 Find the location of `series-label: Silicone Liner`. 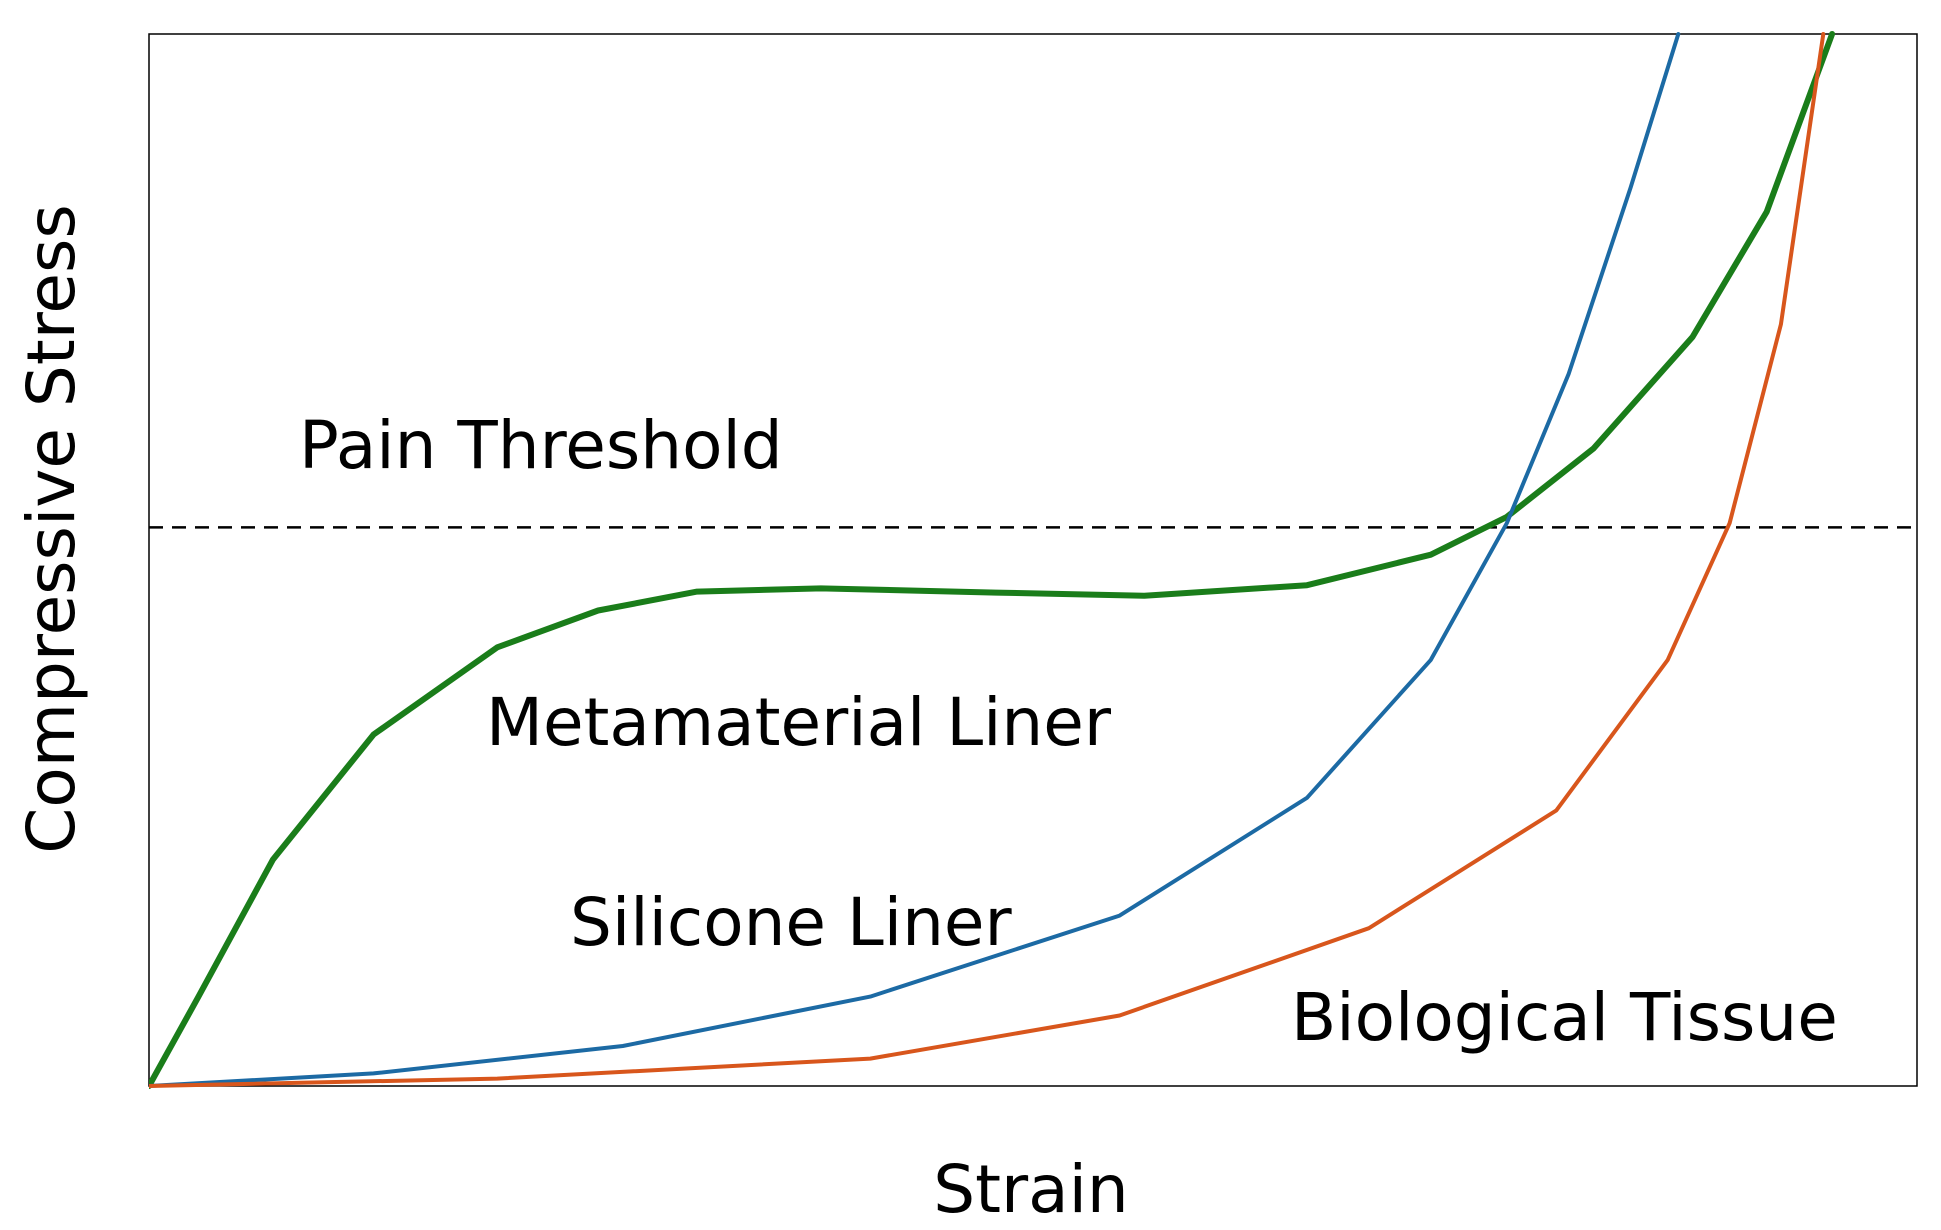

series-label: Silicone Liner is located at coordinates (791, 922).